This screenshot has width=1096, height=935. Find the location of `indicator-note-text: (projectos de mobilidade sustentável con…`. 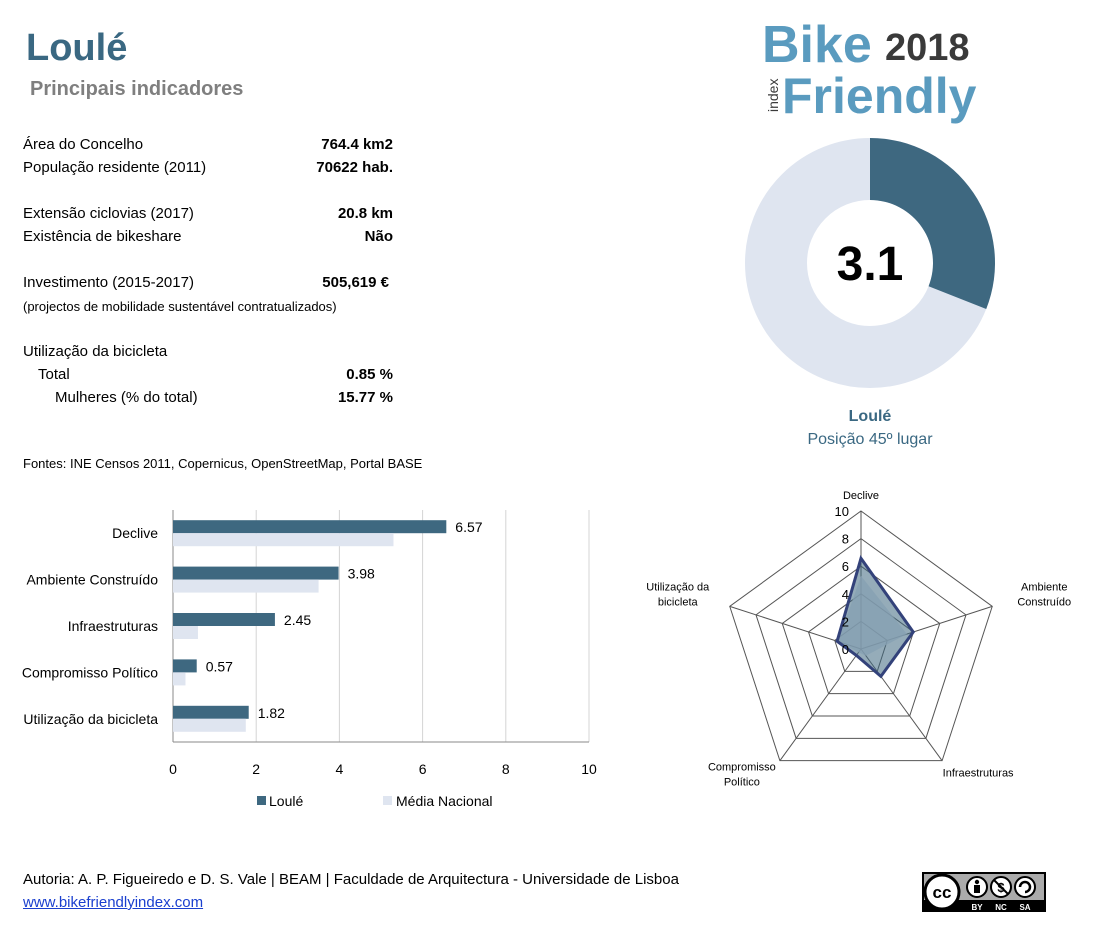

indicator-note-text: (projectos de mobilidade sustentável con… is located at coordinates (180, 306).